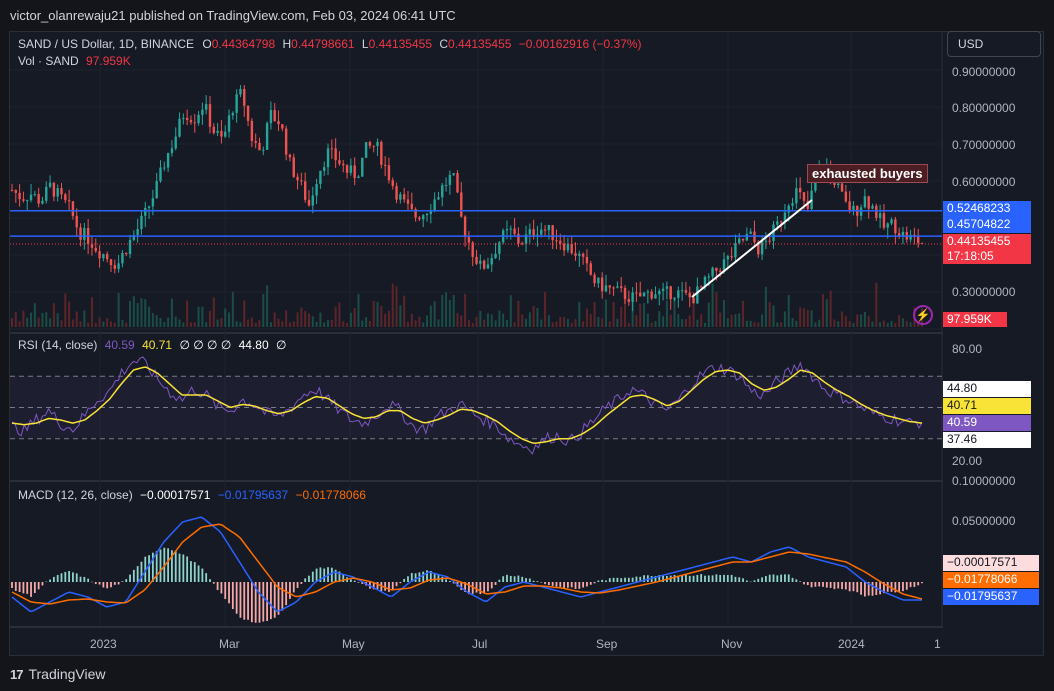 The height and width of the screenshot is (691, 1054). Describe the element at coordinates (752, 248) in the screenshot. I see `trend-line` at that location.